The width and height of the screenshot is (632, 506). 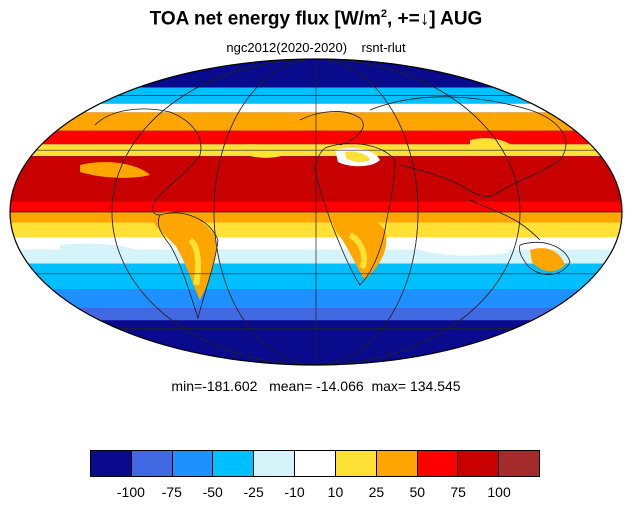 What do you see at coordinates (171, 492) in the screenshot?
I see `colorbar-tick-label: -75` at bounding box center [171, 492].